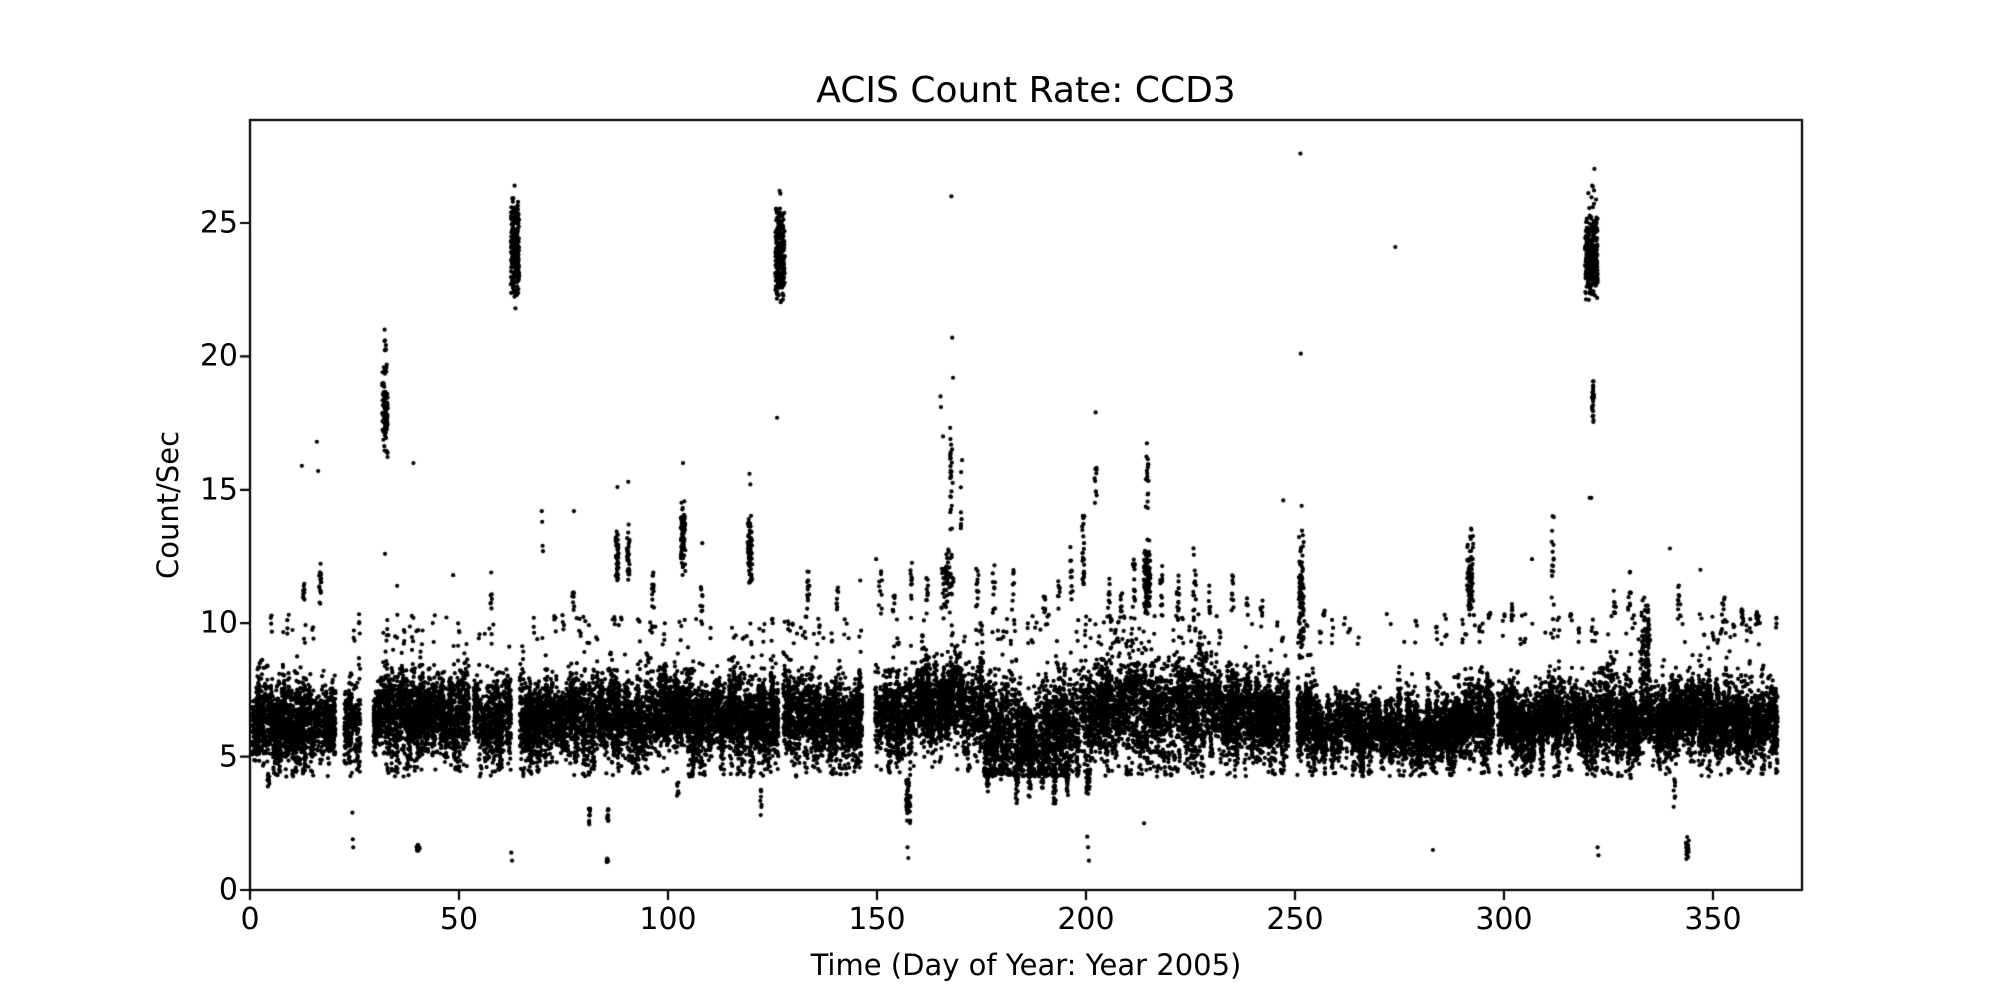 This screenshot has height=1000, width=2000. Describe the element at coordinates (1295, 919) in the screenshot. I see `x-tick-label: 250` at that location.